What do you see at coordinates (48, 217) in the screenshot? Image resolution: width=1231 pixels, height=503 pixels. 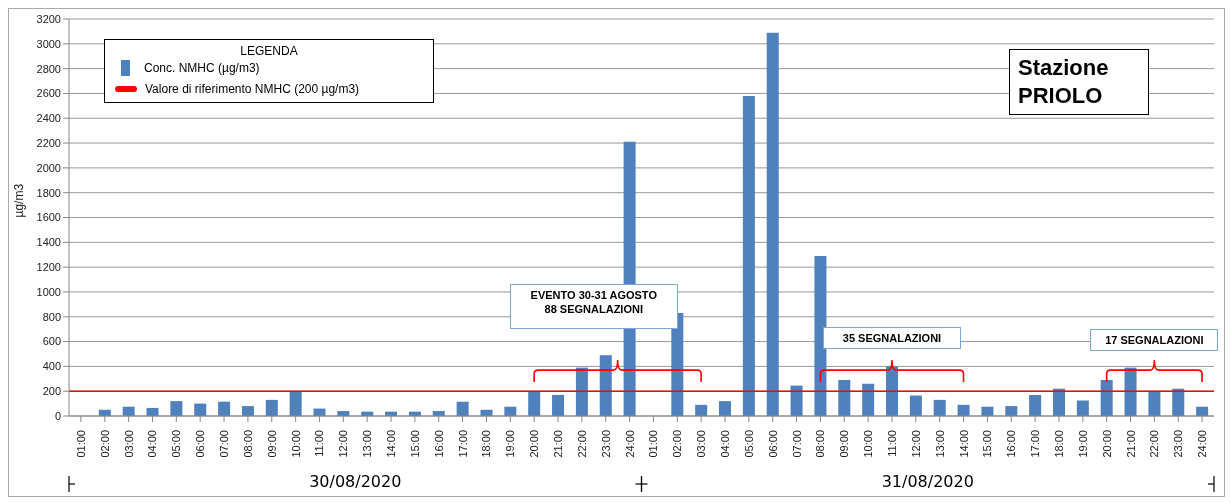 I see `y-tick-label: 1600` at bounding box center [48, 217].